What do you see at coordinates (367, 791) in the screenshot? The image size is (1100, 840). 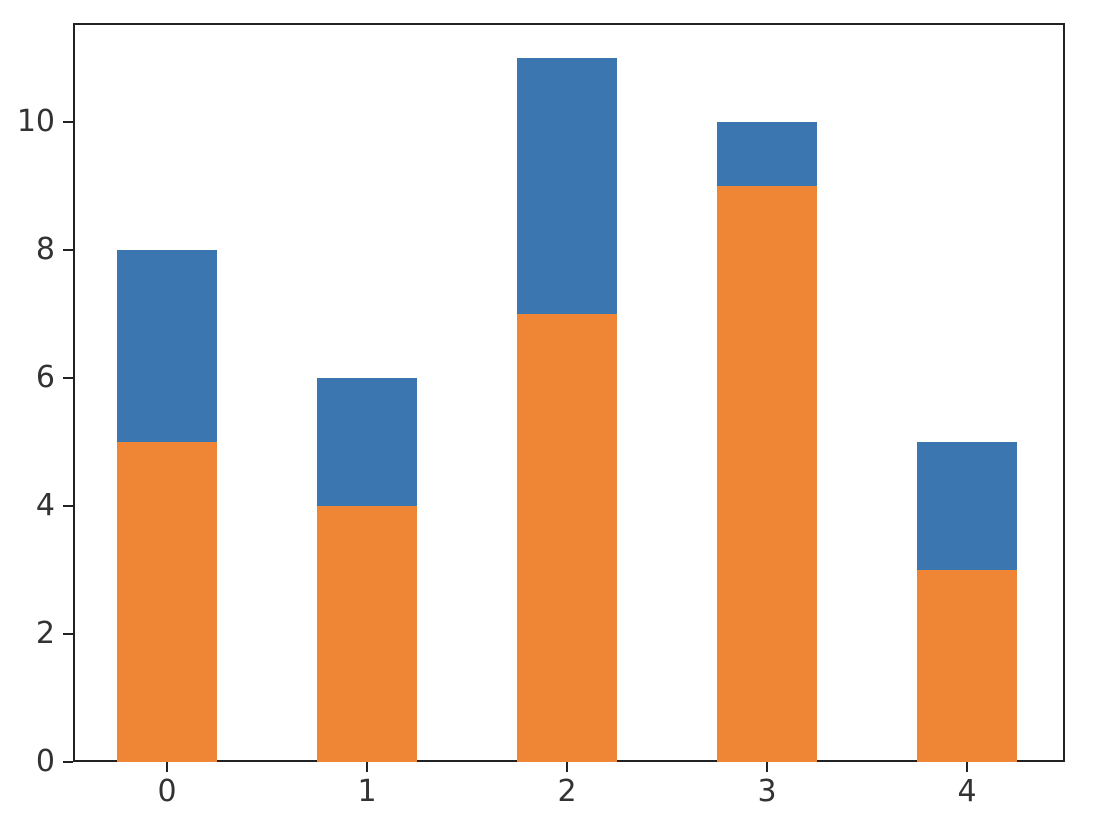 I see `x-tick-label: 1` at bounding box center [367, 791].